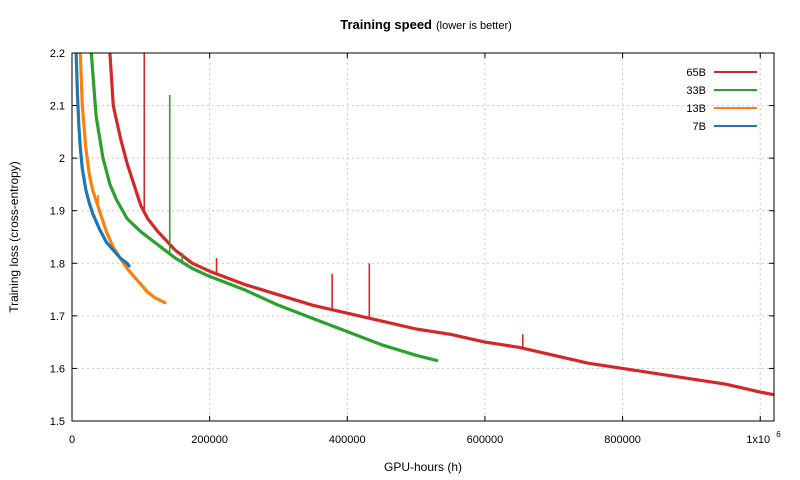  What do you see at coordinates (57, 212) in the screenshot?
I see `y-tick-label: 1.9` at bounding box center [57, 212].